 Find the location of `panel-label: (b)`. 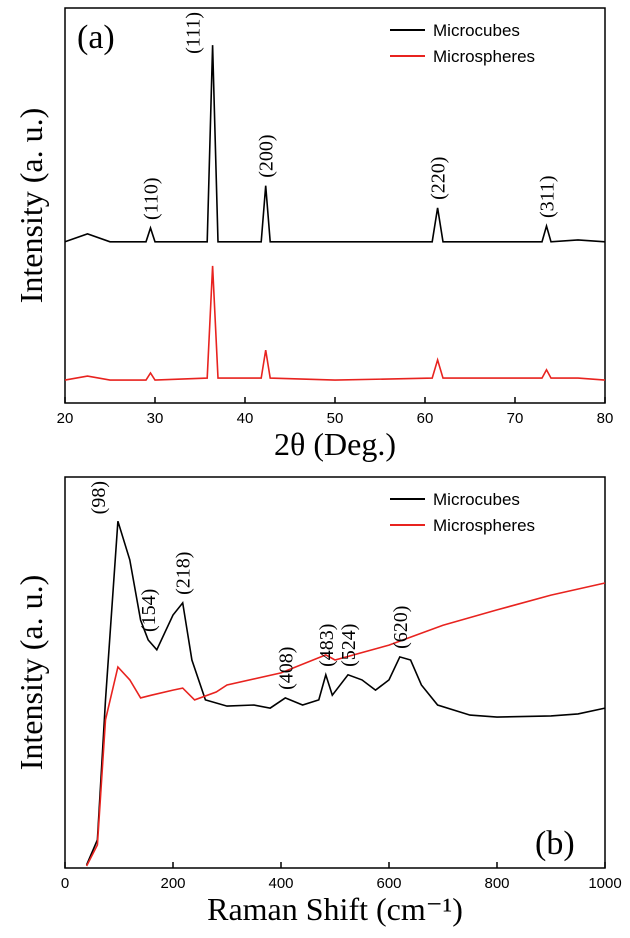

panel-label: (b) is located at coordinates (555, 843).